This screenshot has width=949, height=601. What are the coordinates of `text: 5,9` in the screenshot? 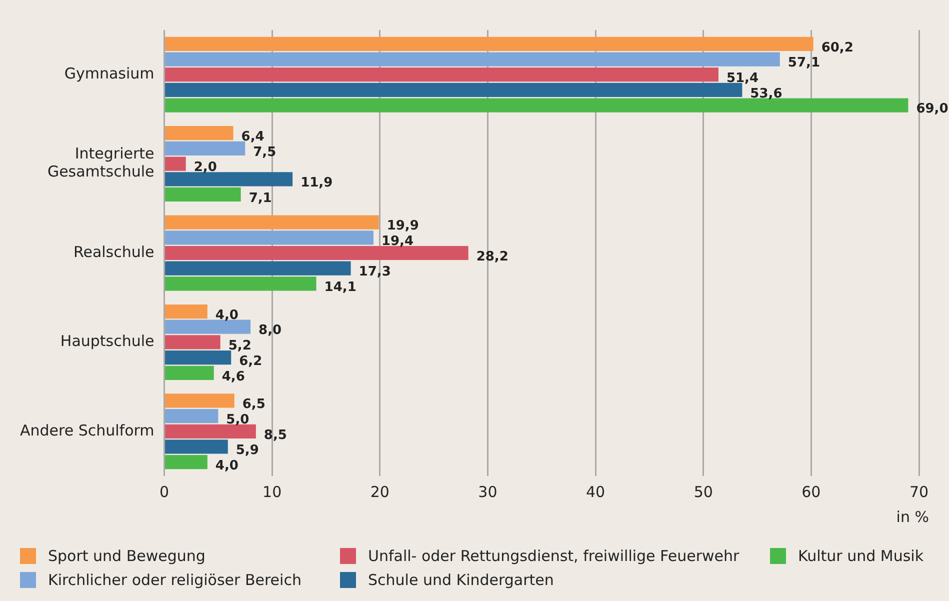 It's located at (247, 450).